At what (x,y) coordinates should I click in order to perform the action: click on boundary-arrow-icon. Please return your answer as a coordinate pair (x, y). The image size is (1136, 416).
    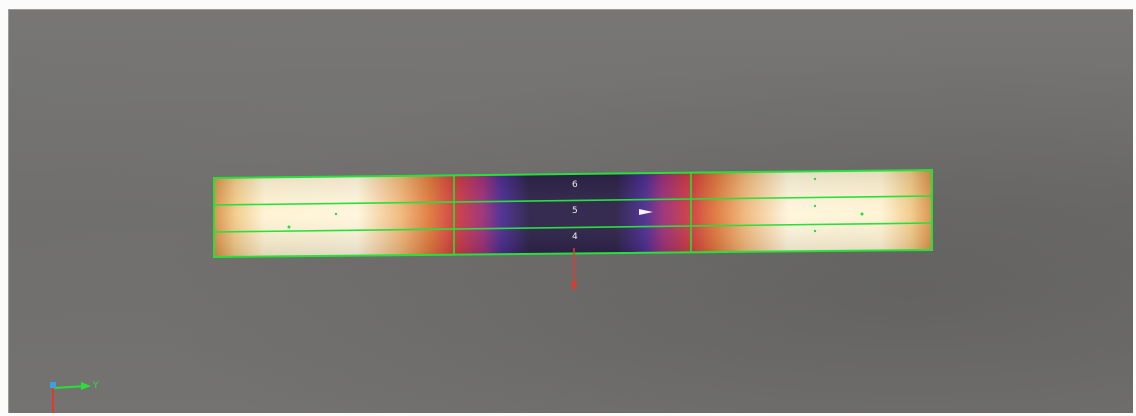
    Looking at the image, I should click on (574, 270).